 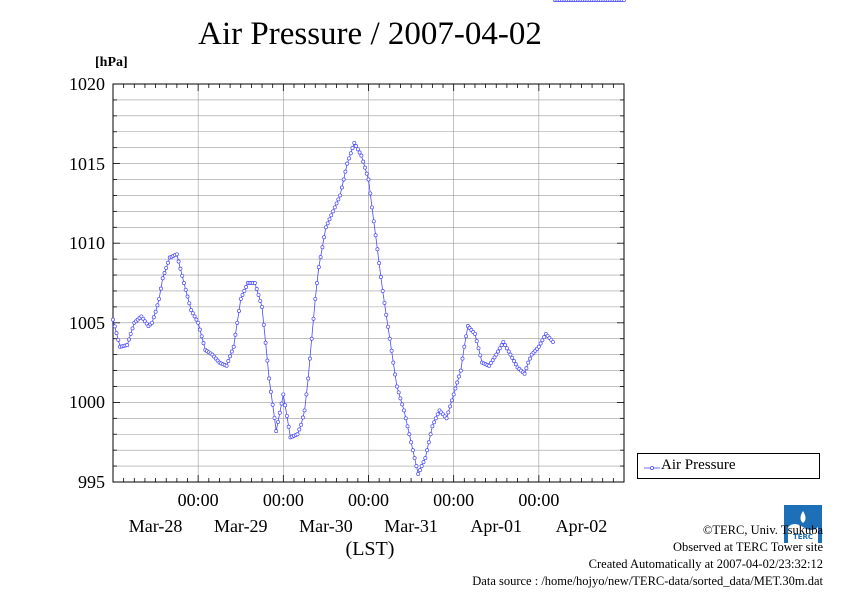 What do you see at coordinates (747, 547) in the screenshot?
I see `observed-text: Observed at TERC Tower site` at bounding box center [747, 547].